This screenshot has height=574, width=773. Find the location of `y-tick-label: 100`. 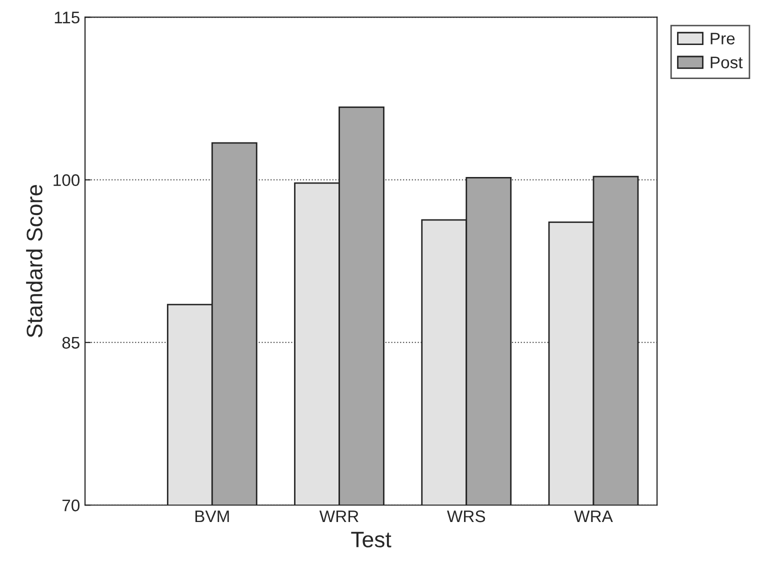

y-tick-label: 100 is located at coordinates (67, 180).